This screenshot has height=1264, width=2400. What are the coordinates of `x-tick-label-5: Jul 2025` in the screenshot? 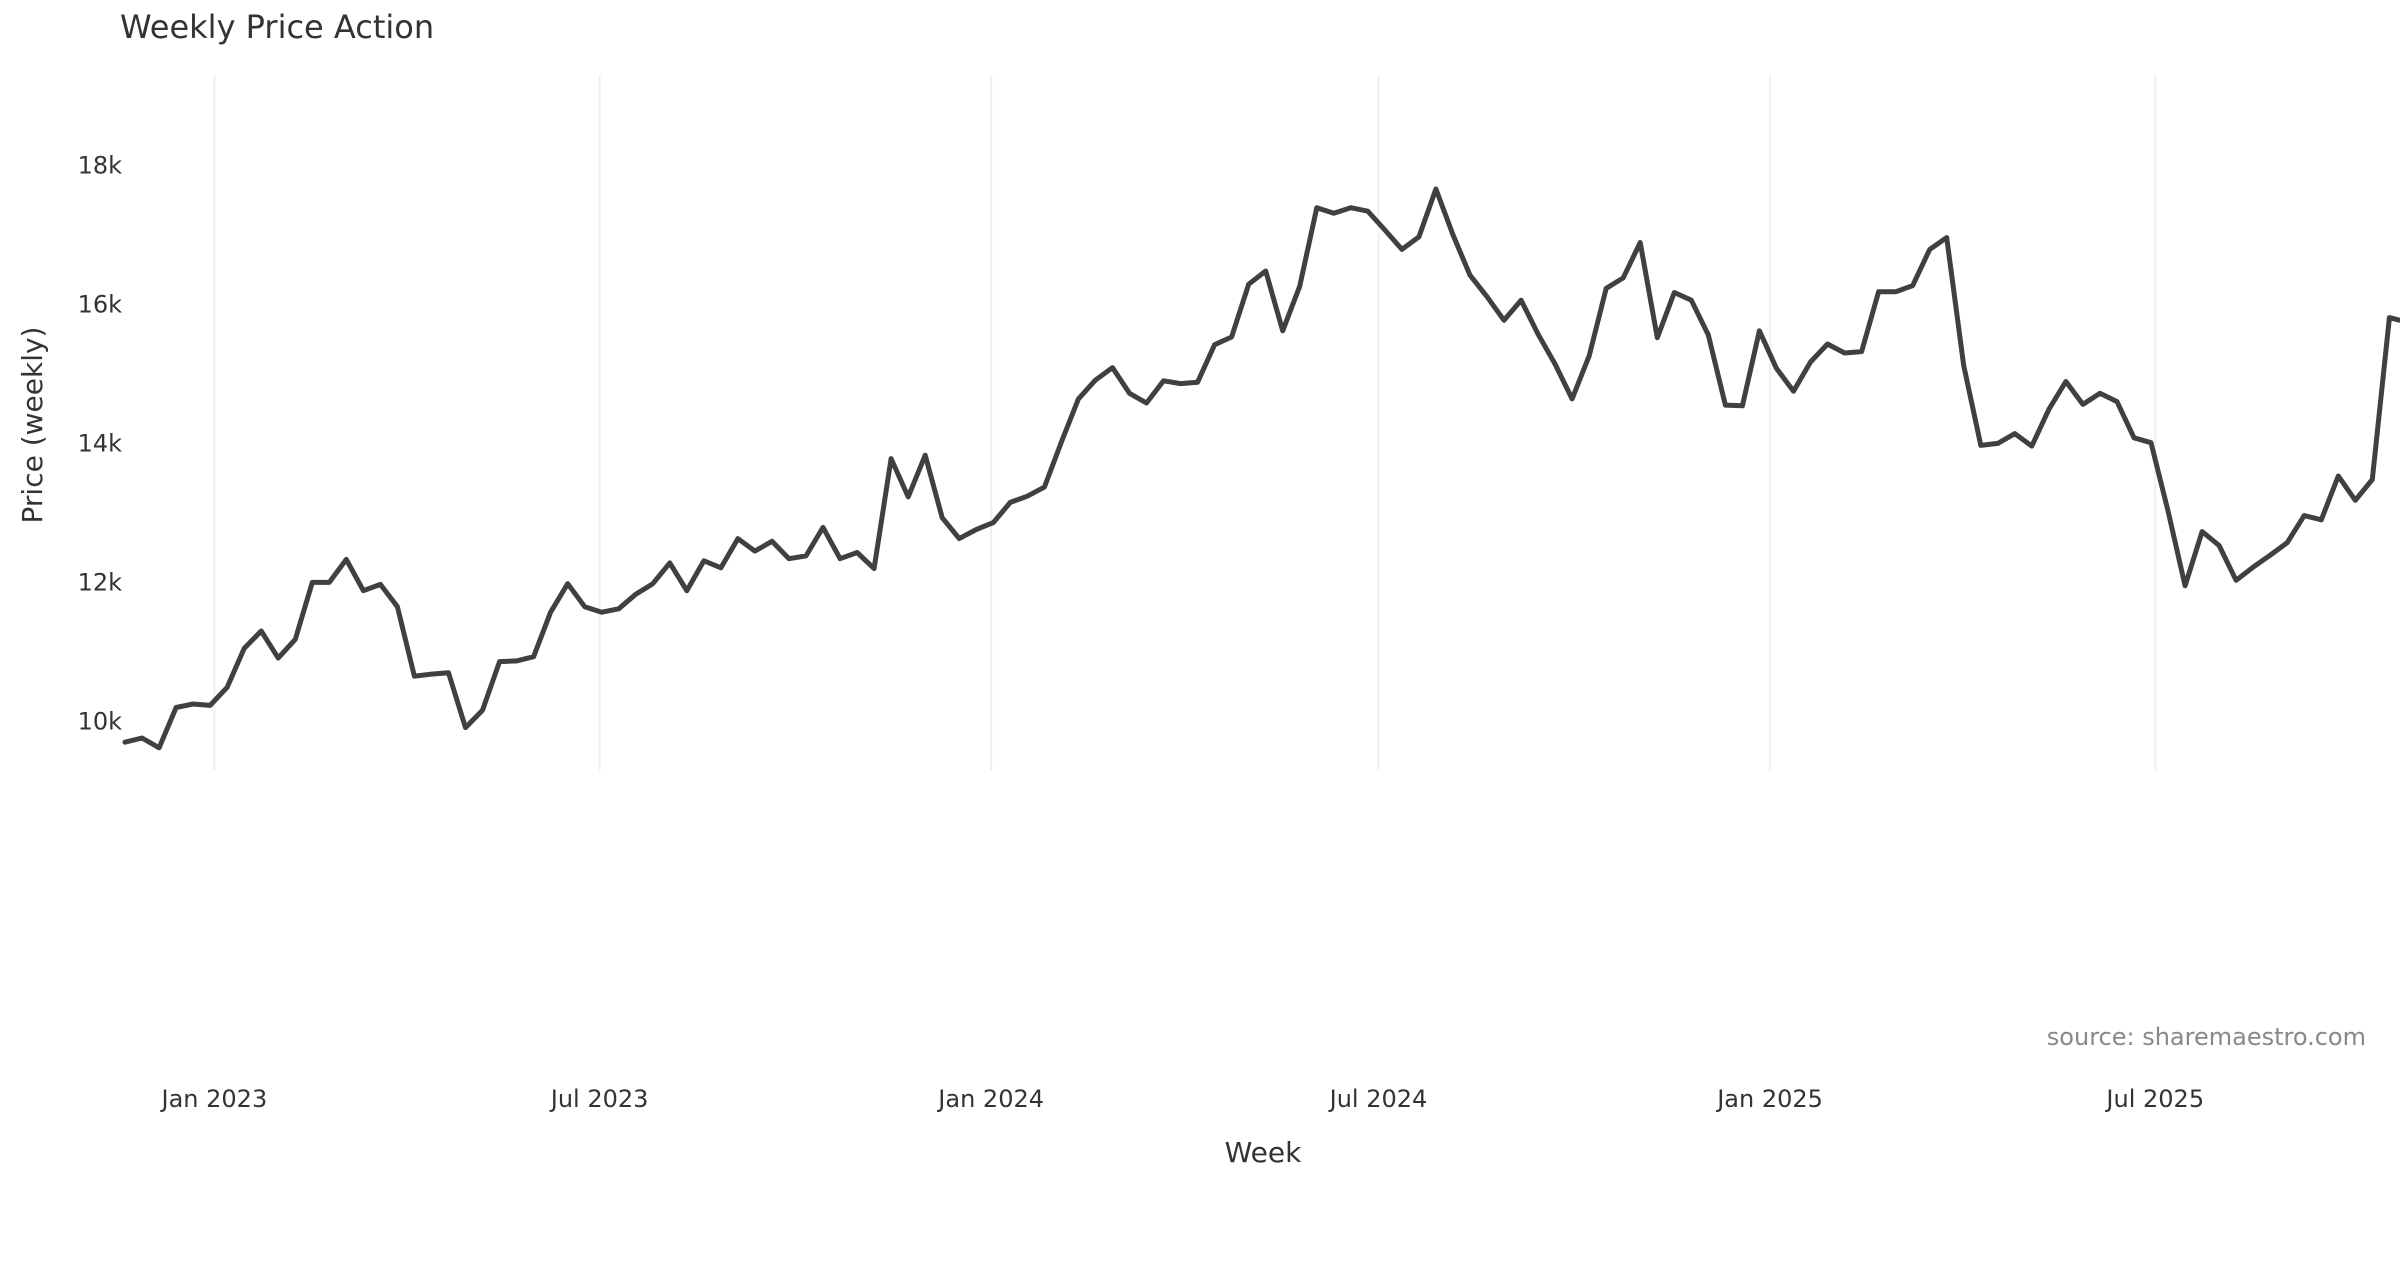 It's located at (2154, 1099).